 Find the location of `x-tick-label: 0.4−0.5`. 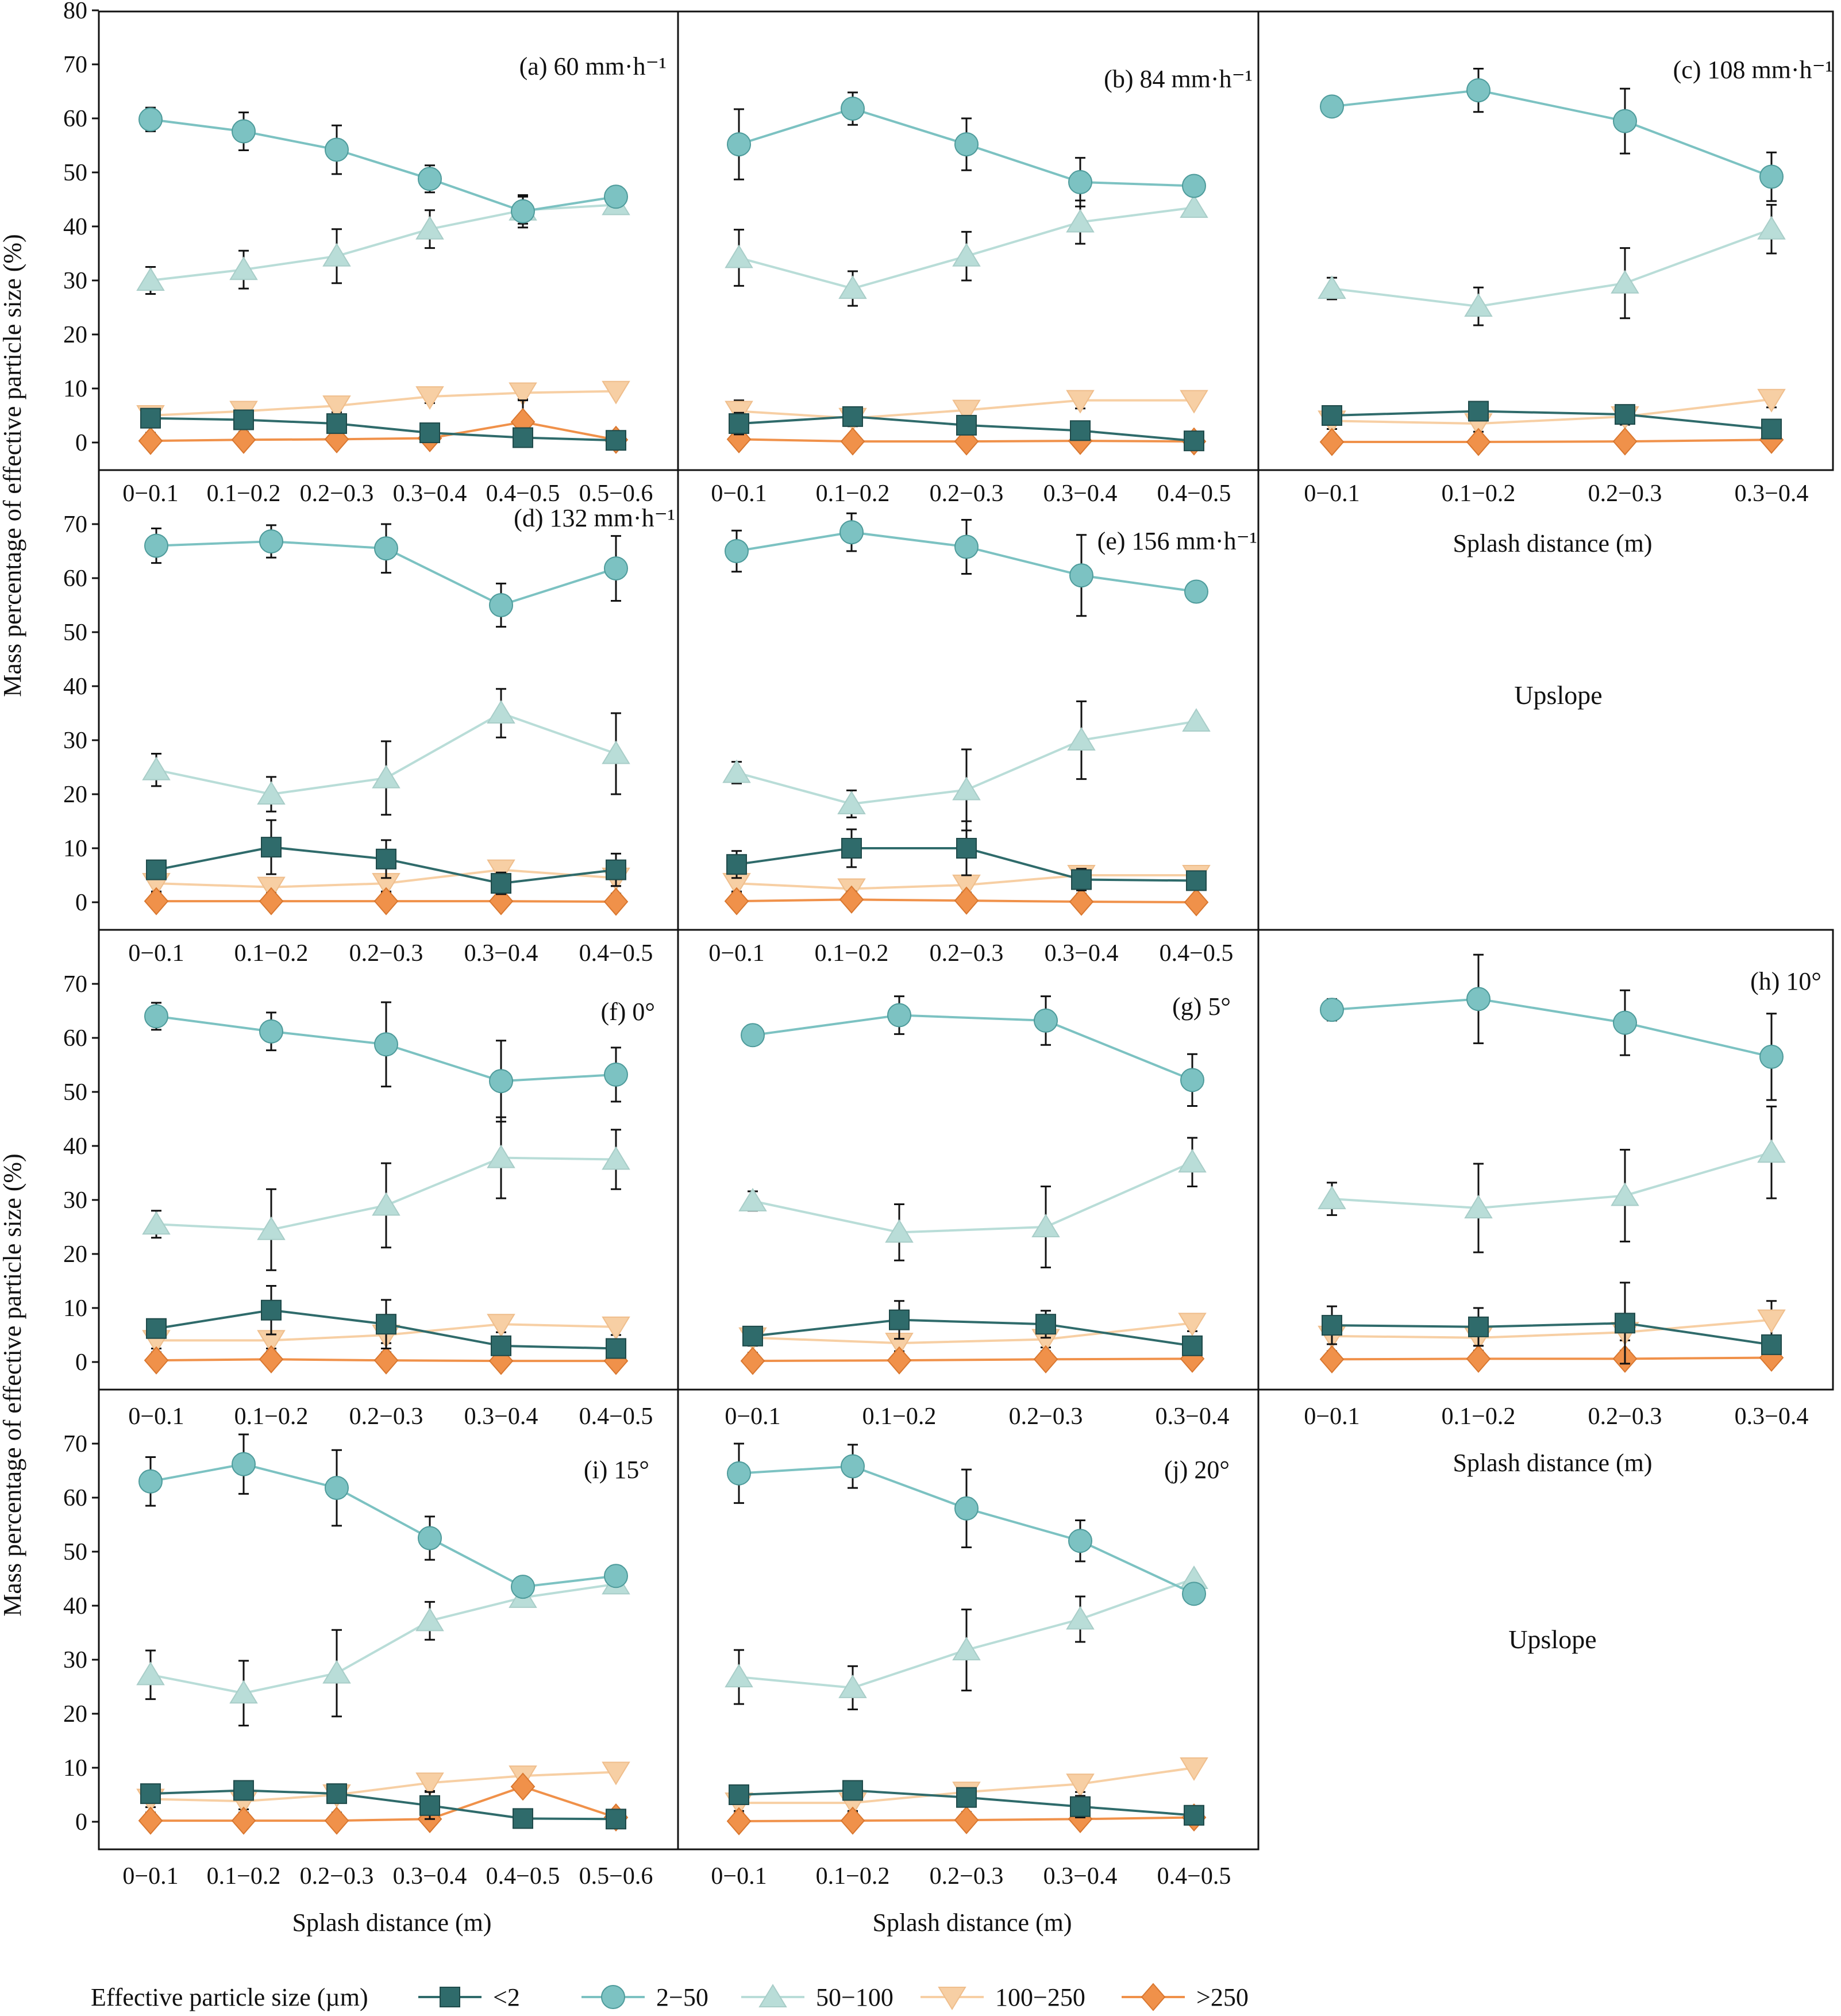

x-tick-label: 0.4−0.5 is located at coordinates (616, 1416).